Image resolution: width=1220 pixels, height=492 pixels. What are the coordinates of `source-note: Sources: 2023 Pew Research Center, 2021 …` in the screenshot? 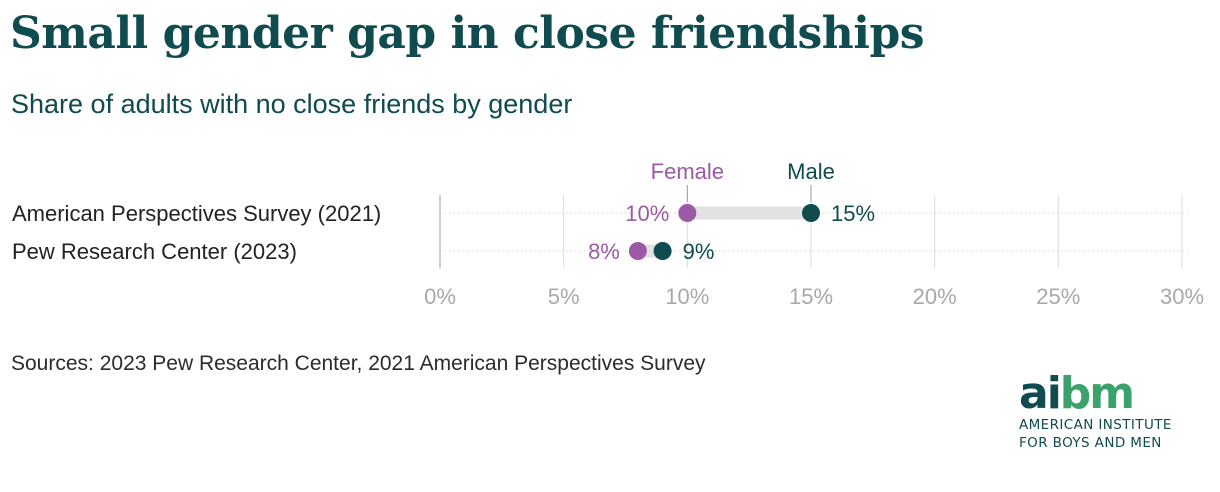 It's located at (358, 363).